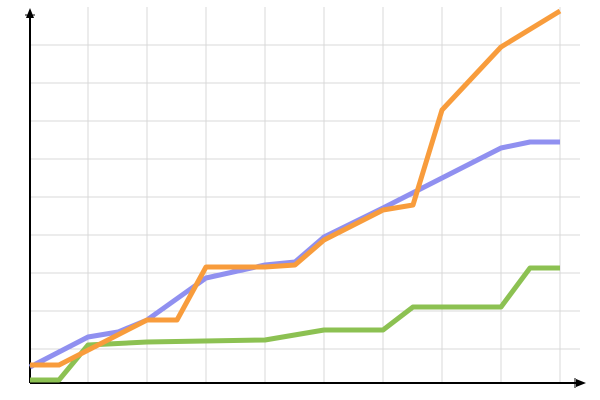 This screenshot has height=400, width=600. I want to click on y-axis-arrow-icon, so click(30, 13).